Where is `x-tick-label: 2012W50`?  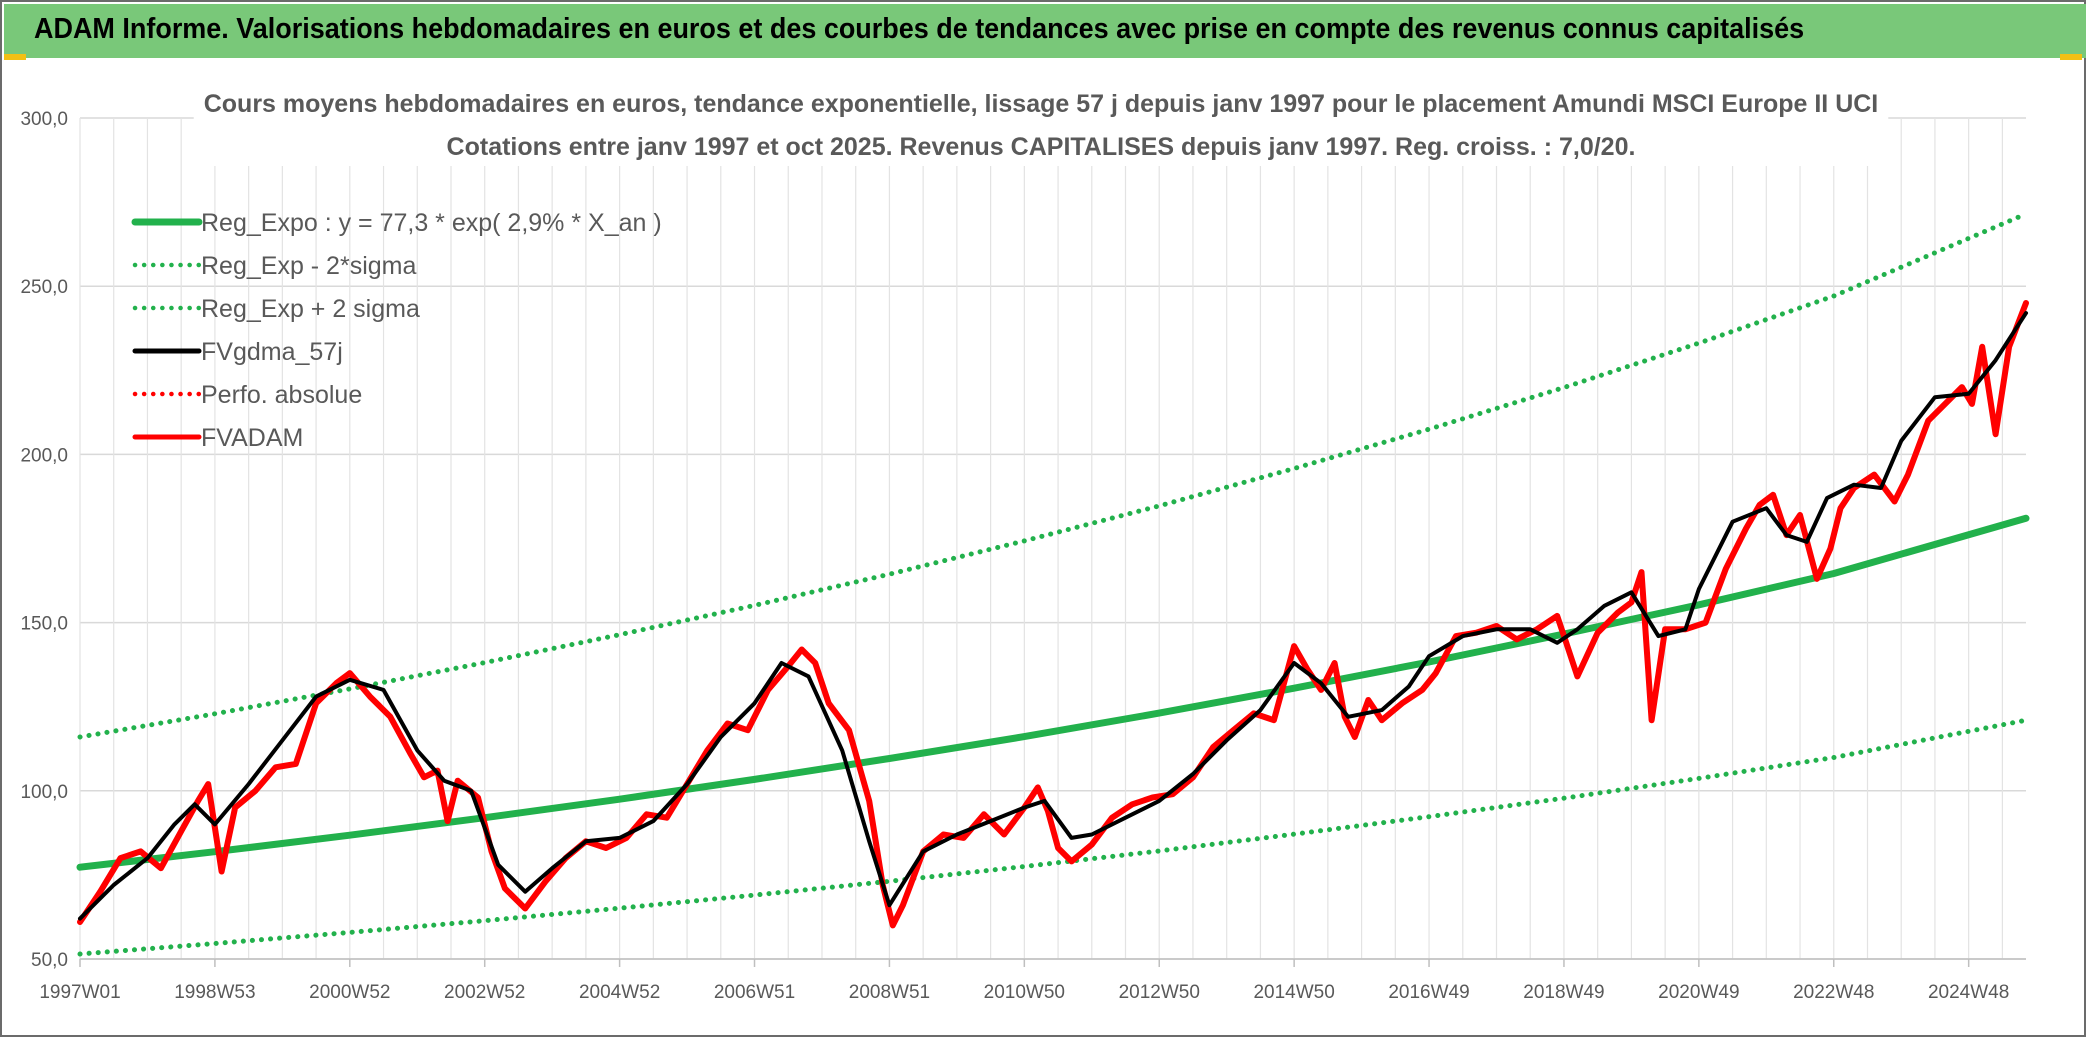 x-tick-label: 2012W50 is located at coordinates (1159, 992).